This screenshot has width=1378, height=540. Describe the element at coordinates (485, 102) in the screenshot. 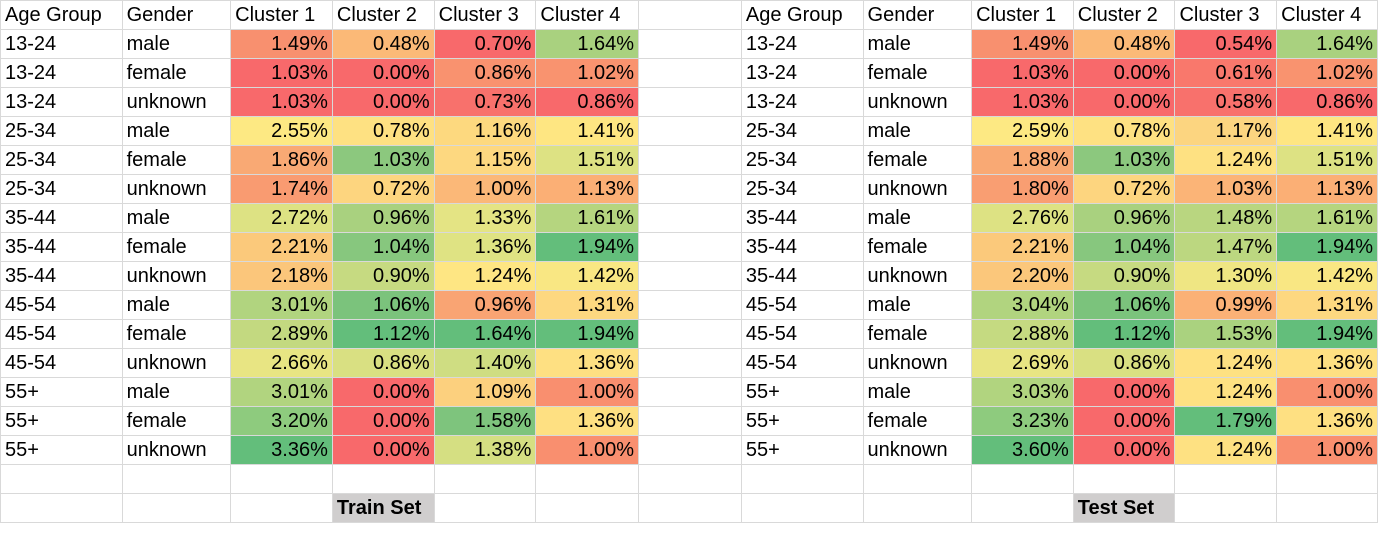

I see `percent-cell: 0.73%` at that location.